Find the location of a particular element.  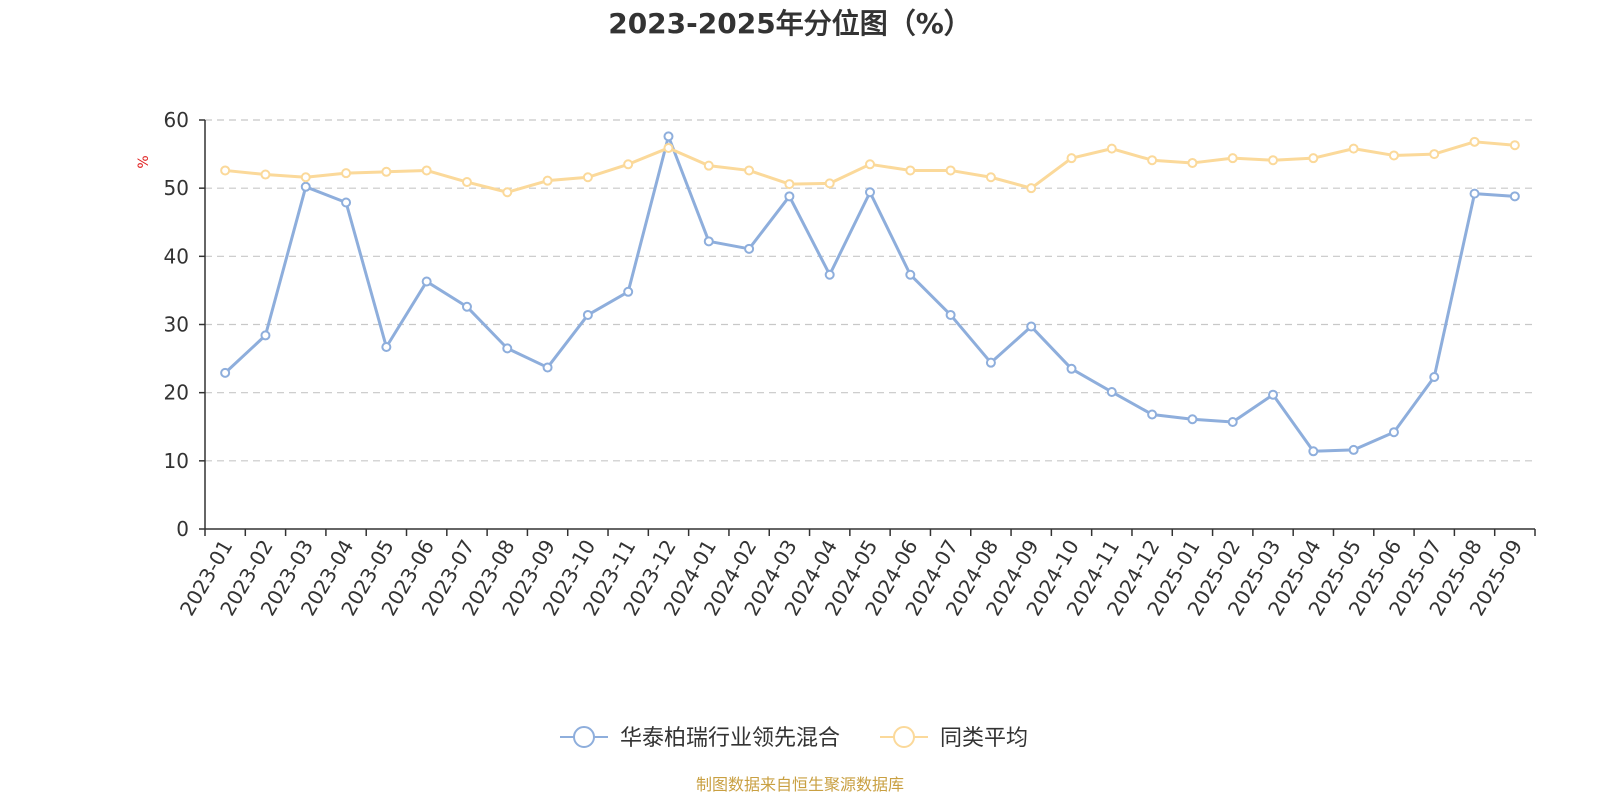

y-tick-label: 40 is located at coordinates (176, 256).